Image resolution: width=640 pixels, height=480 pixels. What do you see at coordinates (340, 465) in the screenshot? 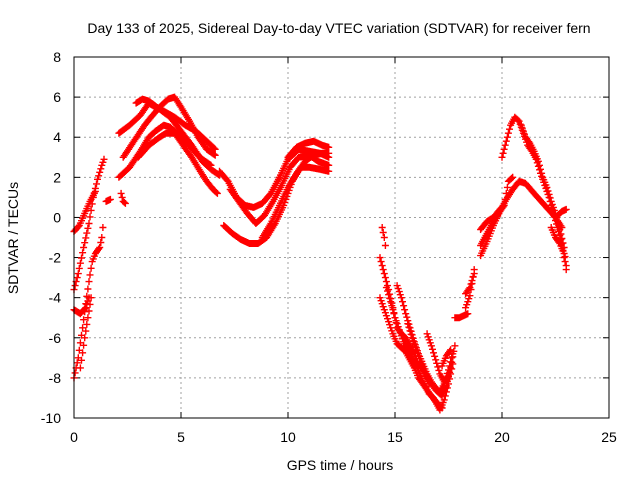
I see `x-axis-label: GPS time / hours` at bounding box center [340, 465].